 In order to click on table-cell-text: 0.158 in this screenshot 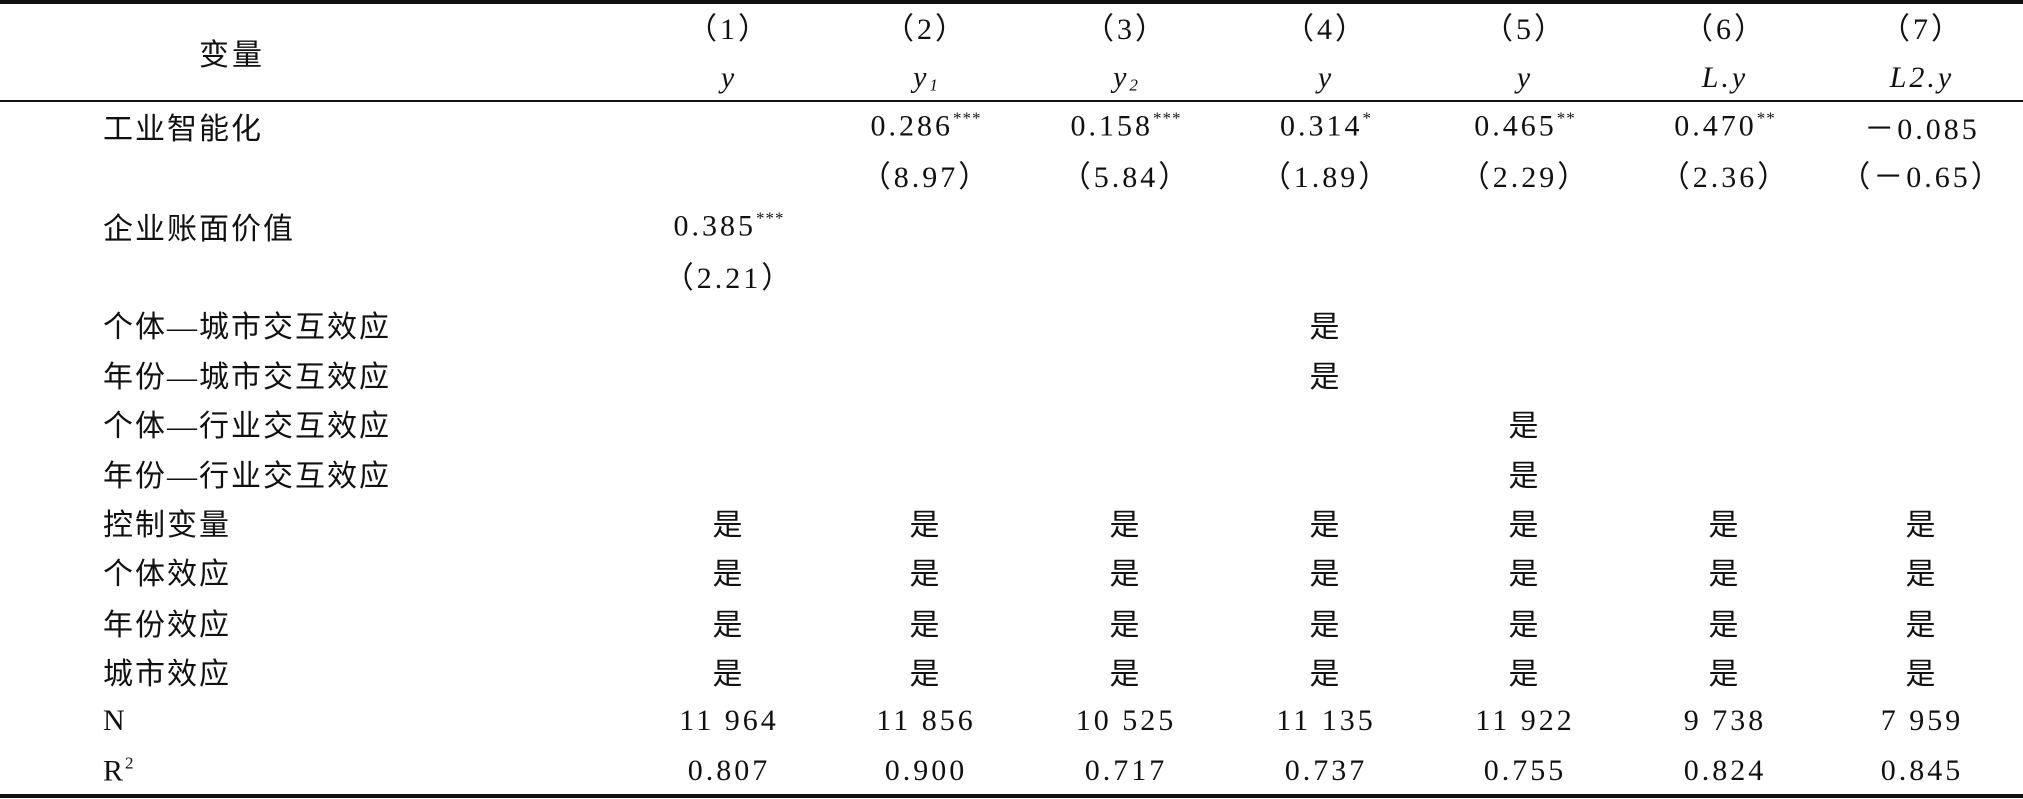, I will do `click(1111, 126)`.